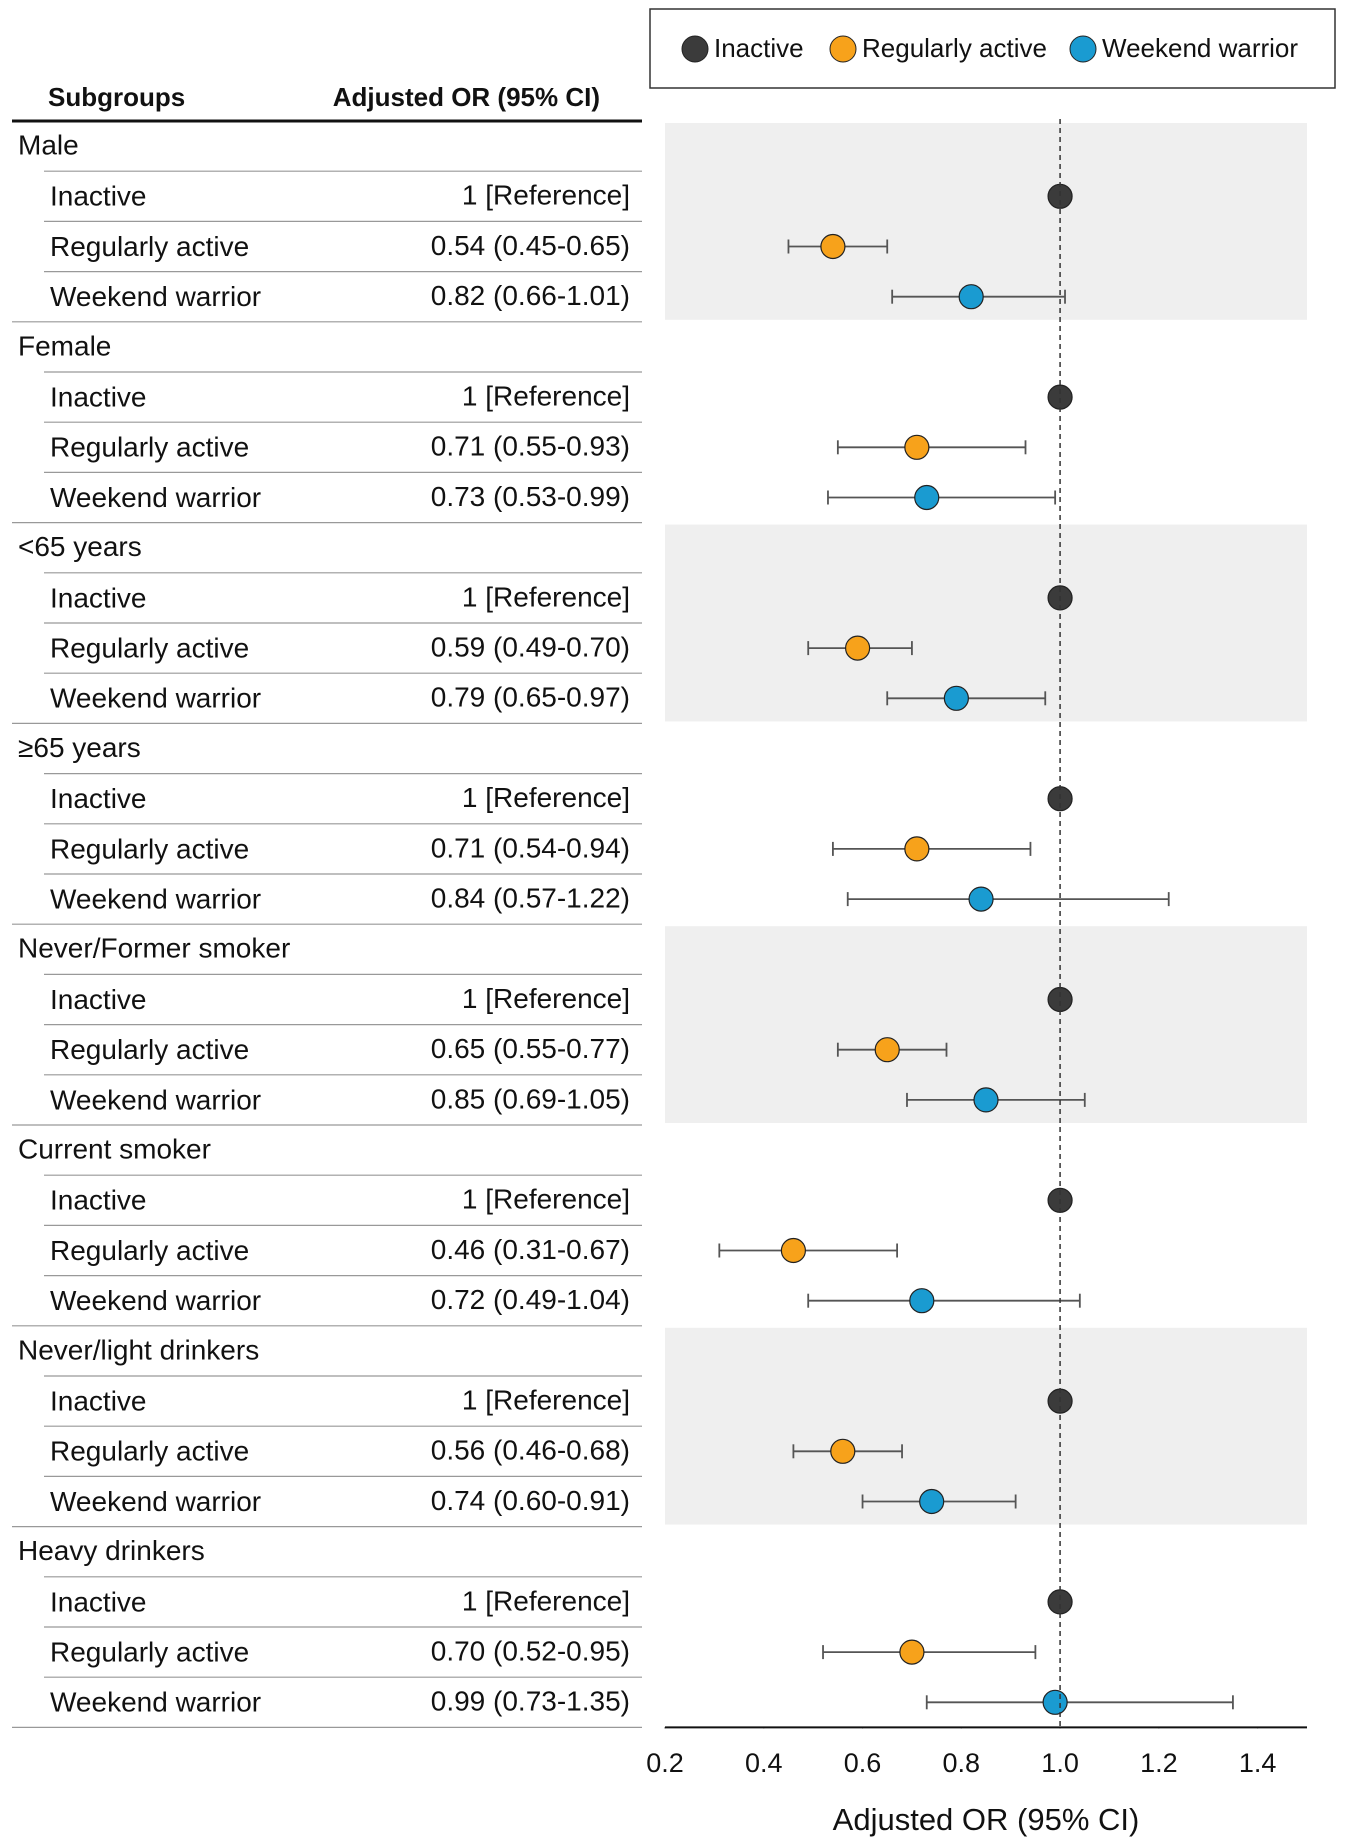  Describe the element at coordinates (530, 1500) in the screenshot. I see `row-value: 0.74 (0.60-0.91)` at that location.